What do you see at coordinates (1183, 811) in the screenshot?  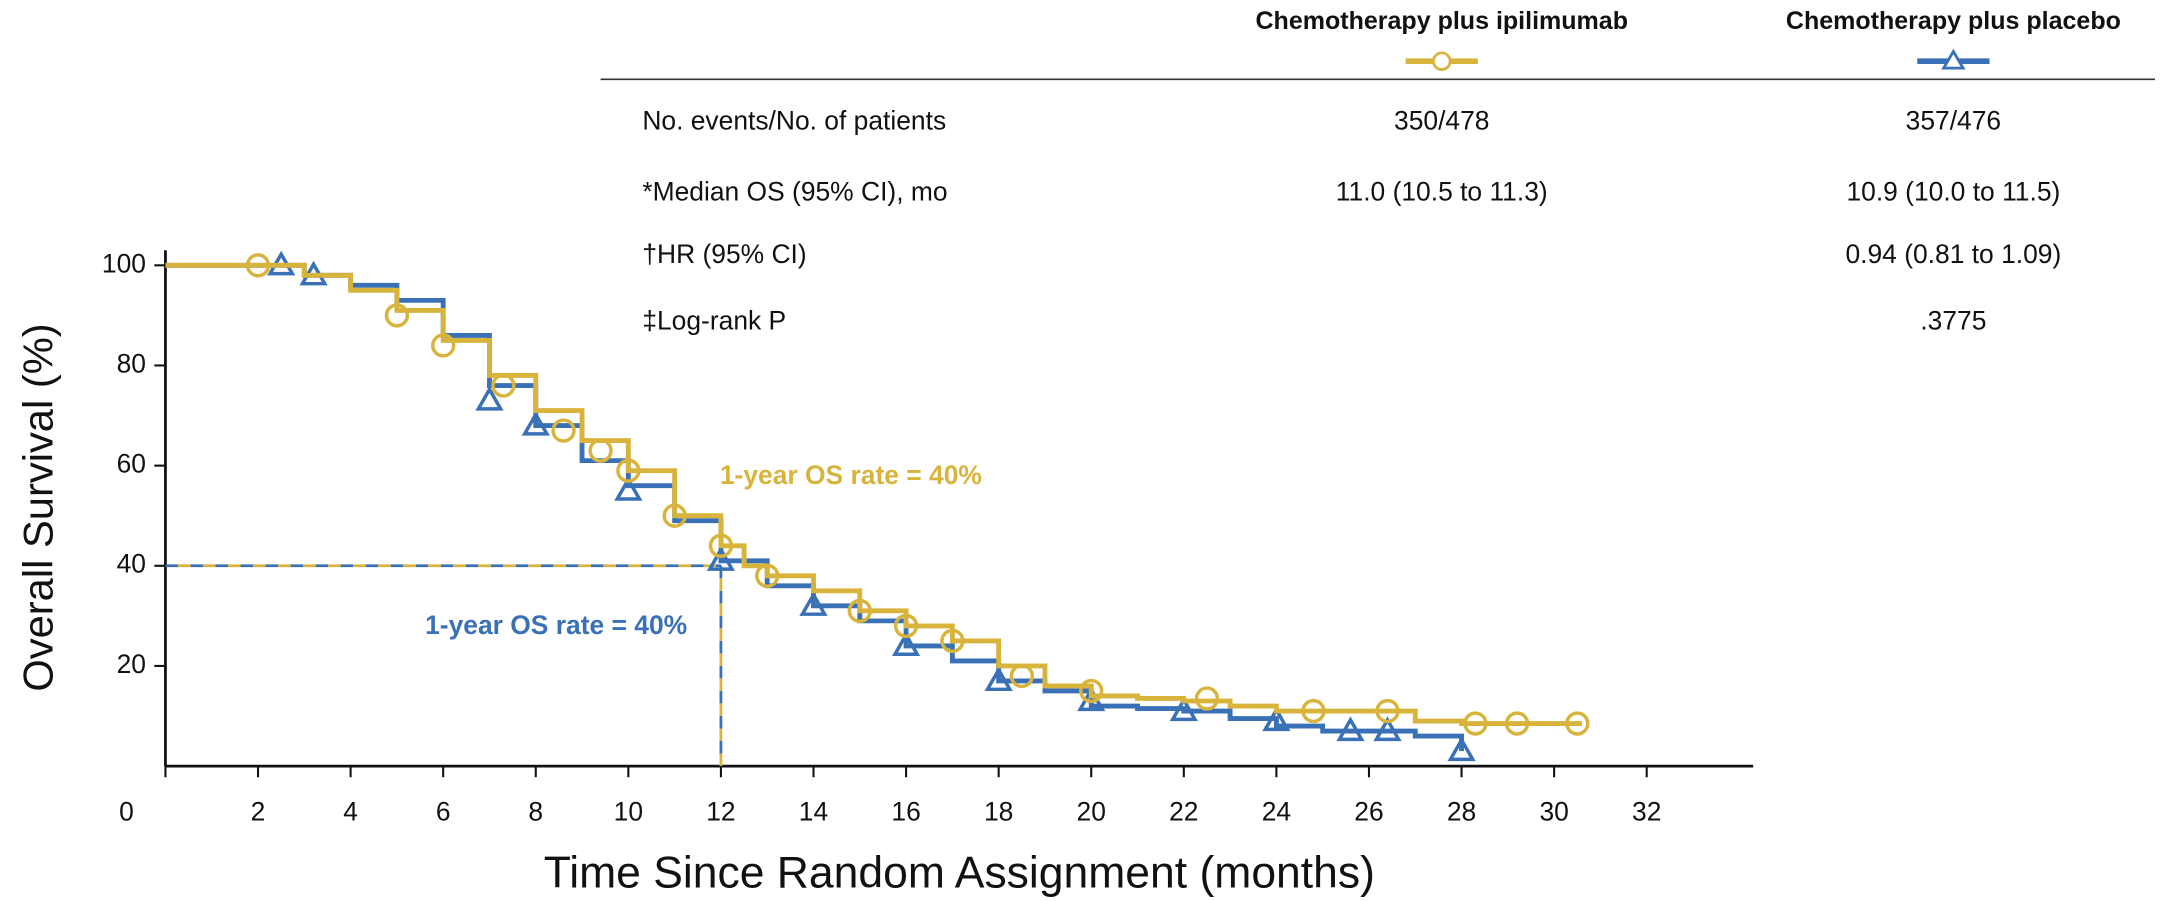 I see `x-tick-label: 22` at bounding box center [1183, 811].